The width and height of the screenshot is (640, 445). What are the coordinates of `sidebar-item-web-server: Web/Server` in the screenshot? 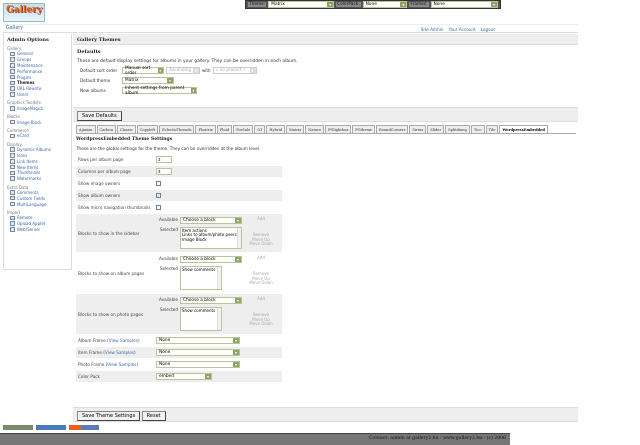 It's located at (37, 230).